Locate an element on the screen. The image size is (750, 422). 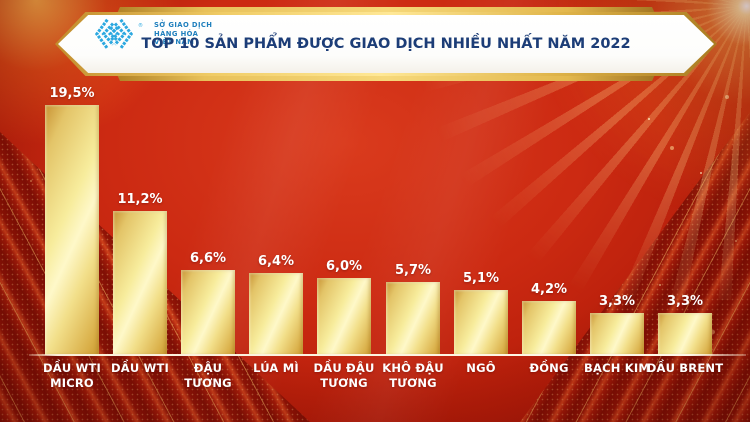
banner-white-plate is located at coordinates (386, 44).